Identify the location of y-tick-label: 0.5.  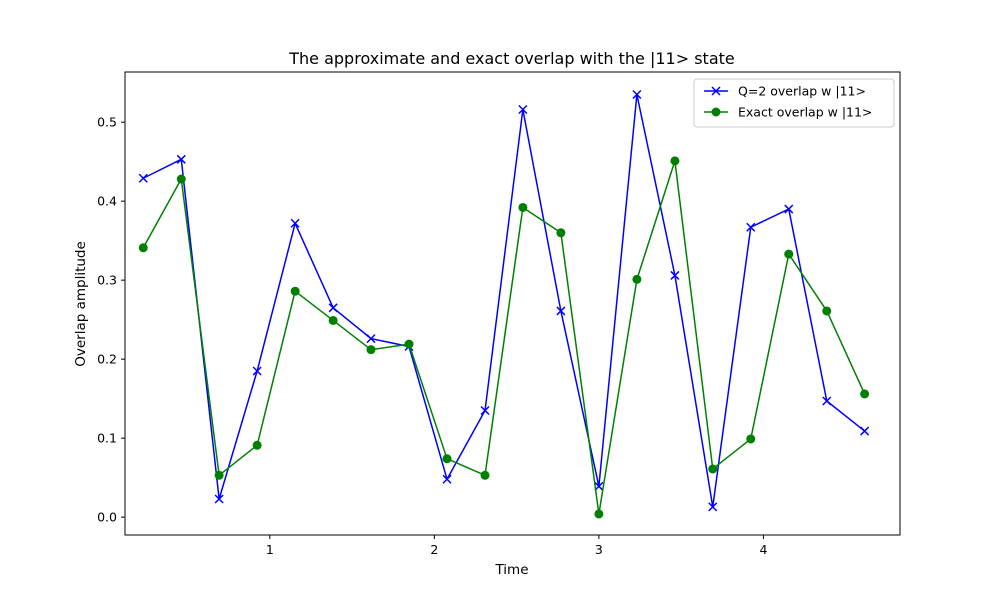
(107, 122).